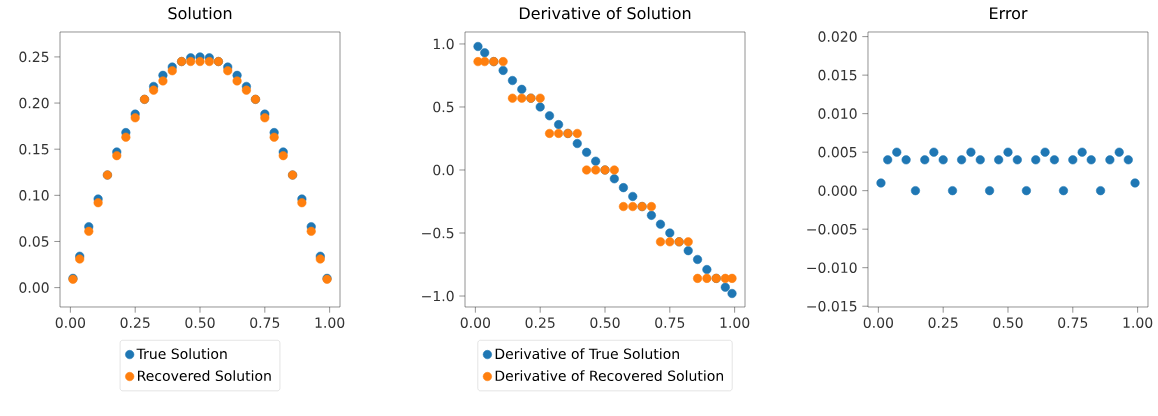  What do you see at coordinates (34, 149) in the screenshot?
I see `y-tick-label: 0.15` at bounding box center [34, 149].